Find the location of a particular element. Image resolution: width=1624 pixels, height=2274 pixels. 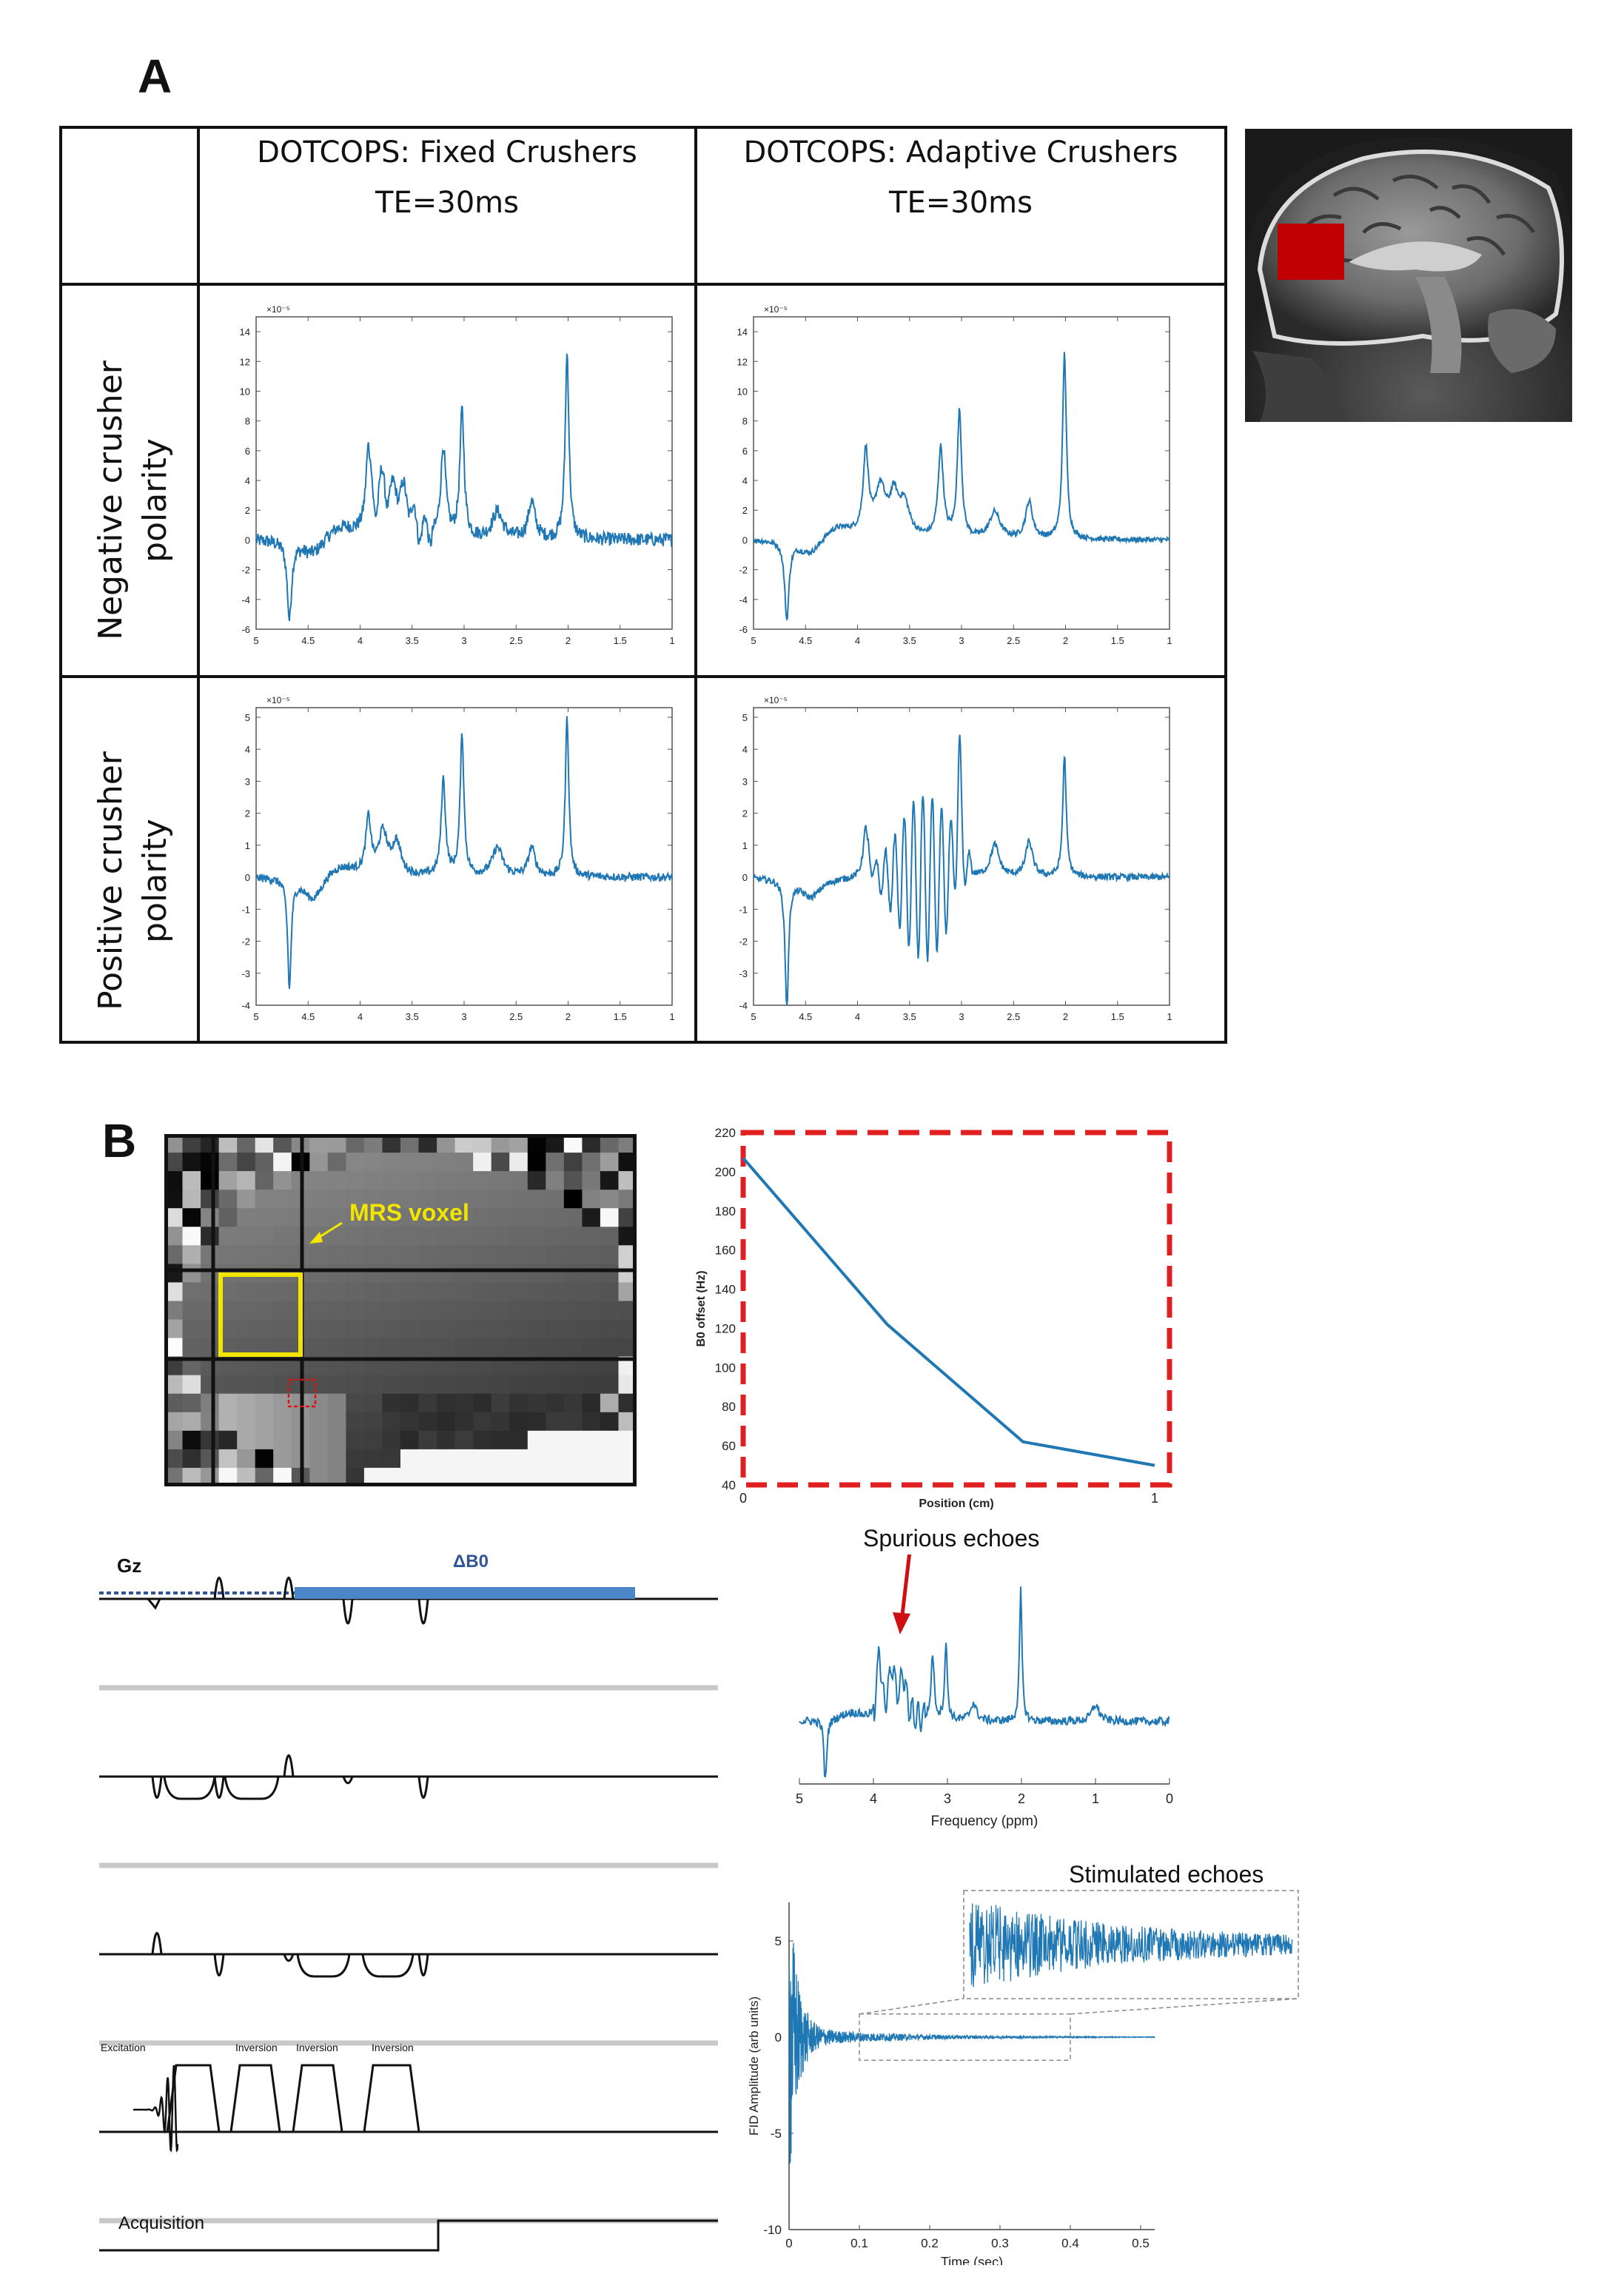

b0-x-axis-label: Position (cm) is located at coordinates (956, 1503).